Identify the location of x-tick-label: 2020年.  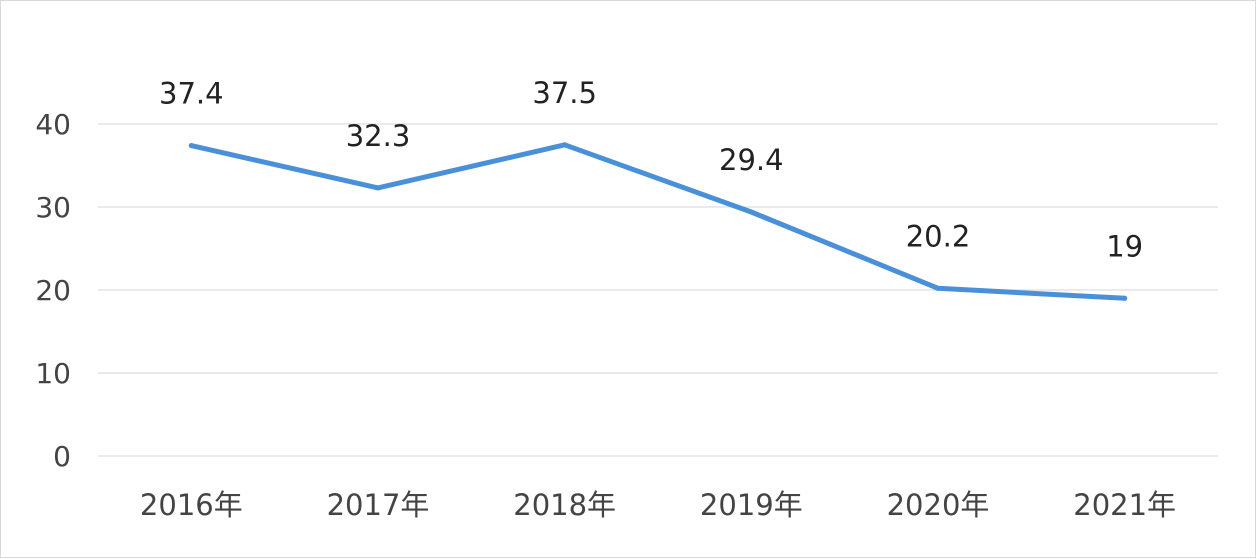
(938, 505).